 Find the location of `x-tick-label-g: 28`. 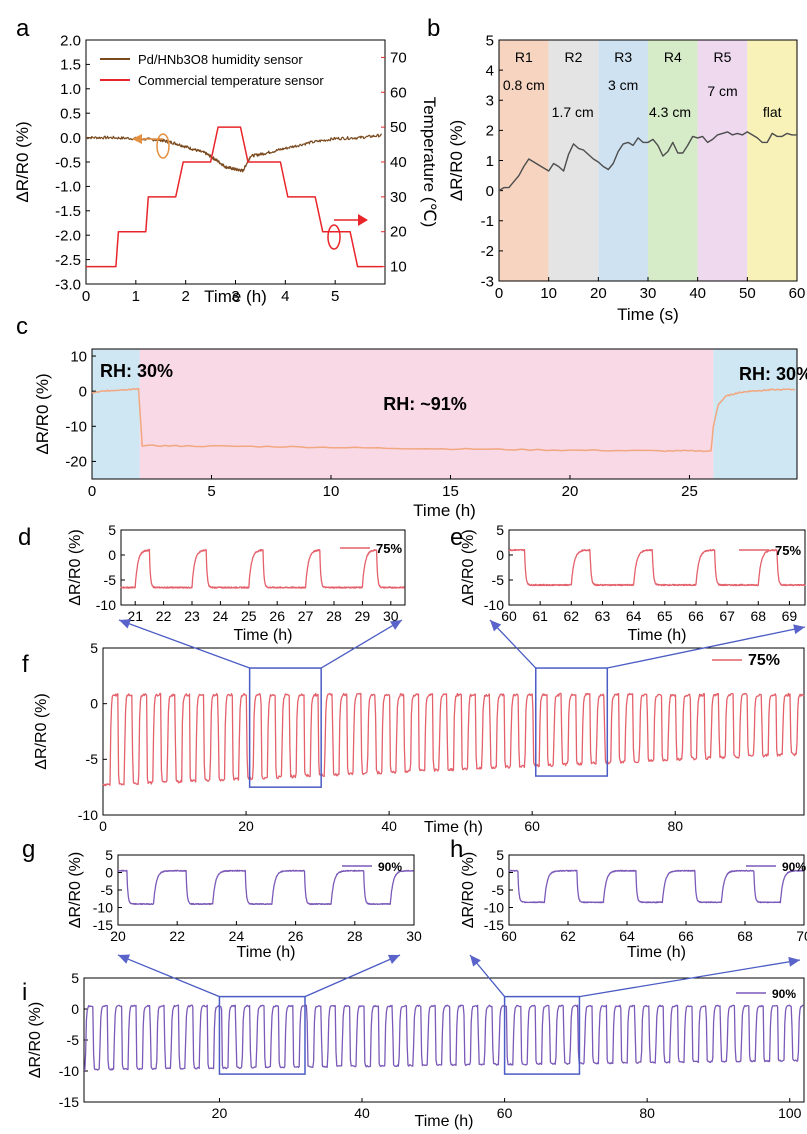

x-tick-label-g: 28 is located at coordinates (355, 936).